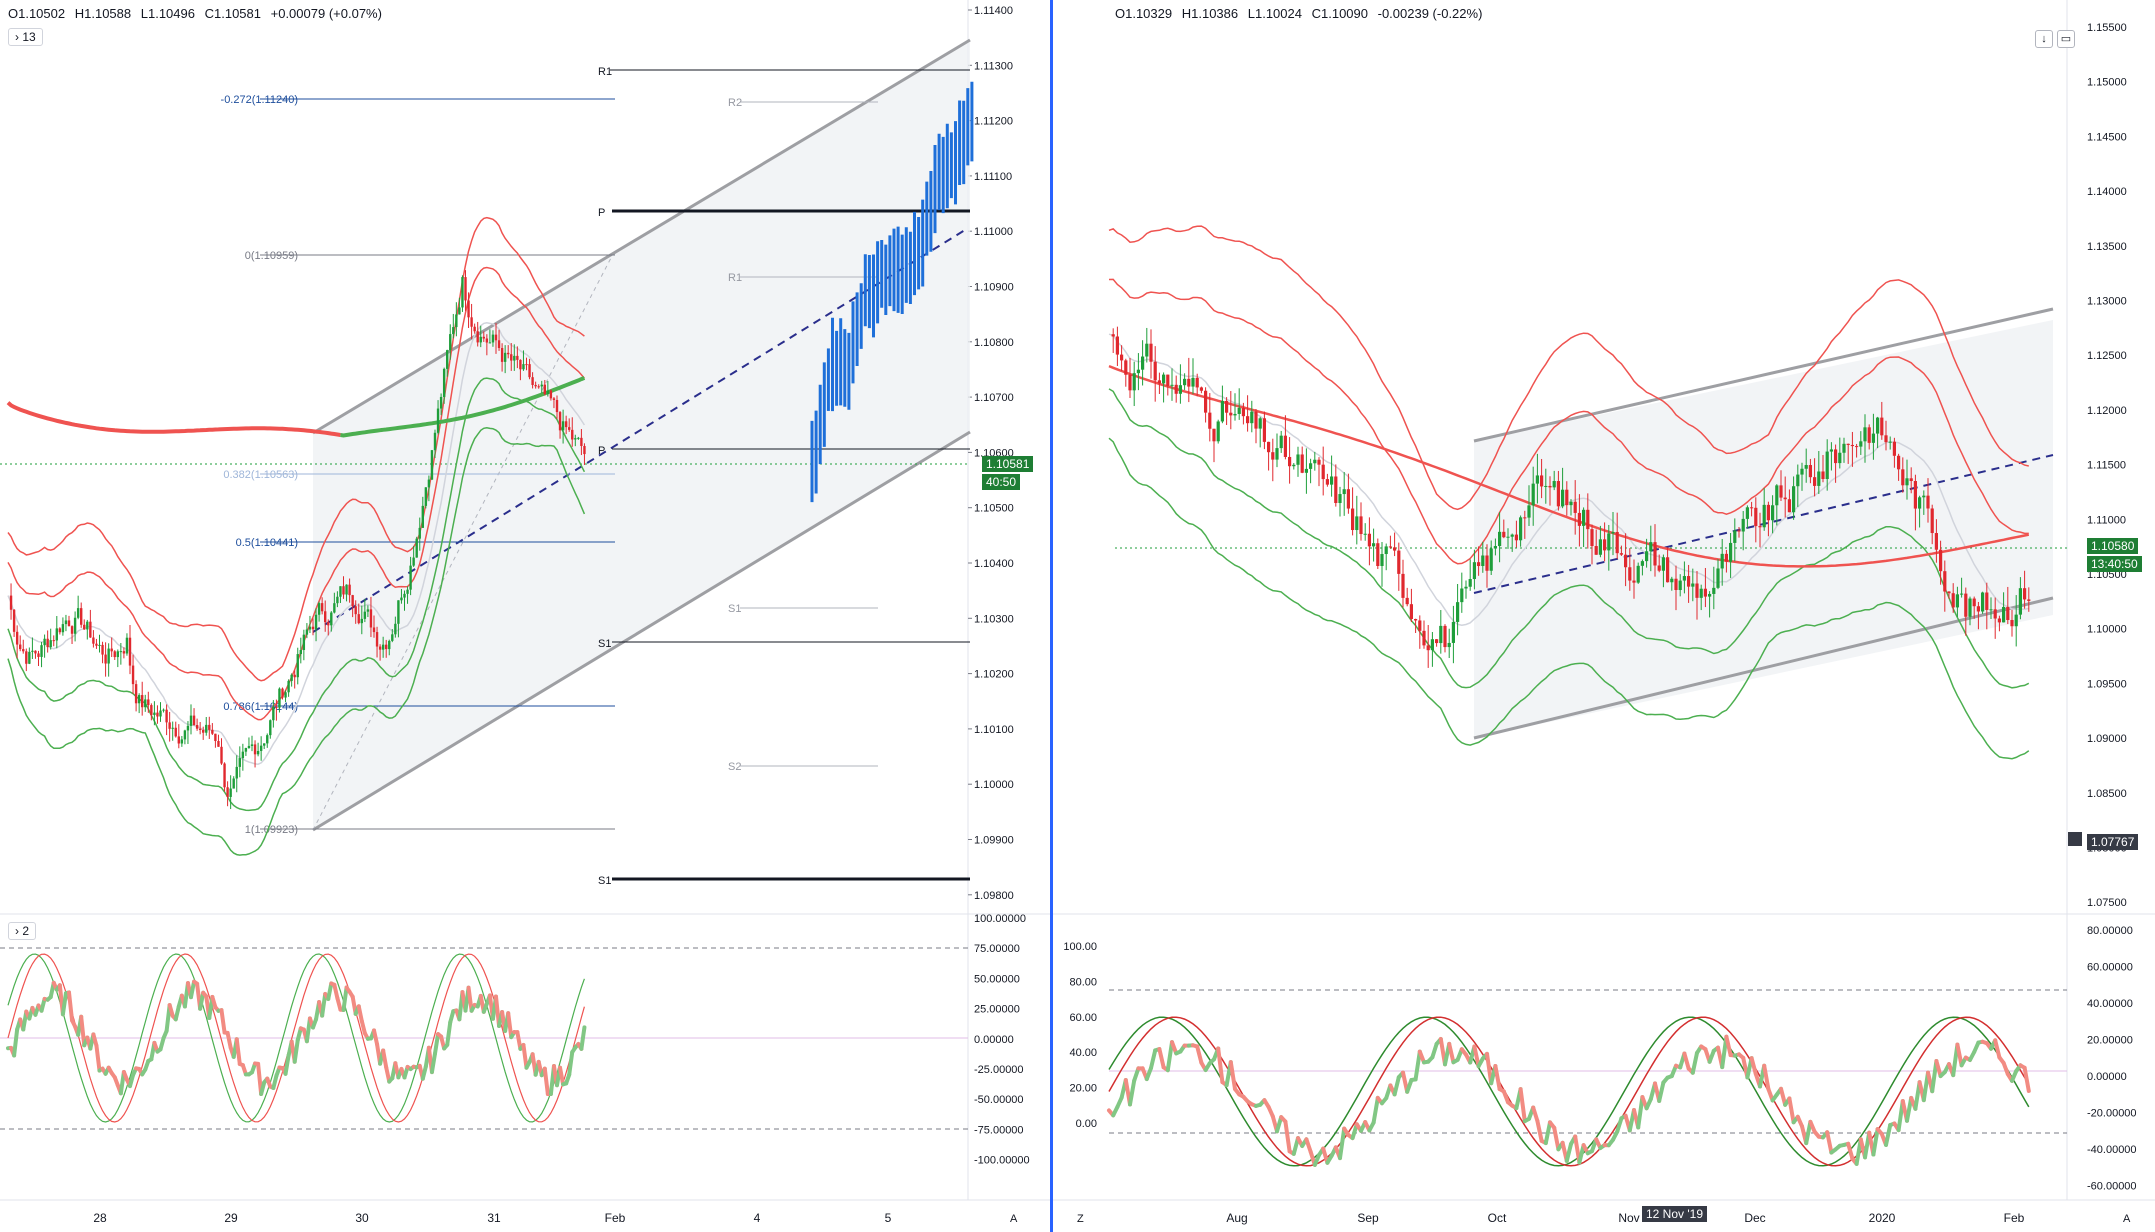 The height and width of the screenshot is (1232, 2155). I want to click on right-price-label: 1.14500, so click(2107, 137).